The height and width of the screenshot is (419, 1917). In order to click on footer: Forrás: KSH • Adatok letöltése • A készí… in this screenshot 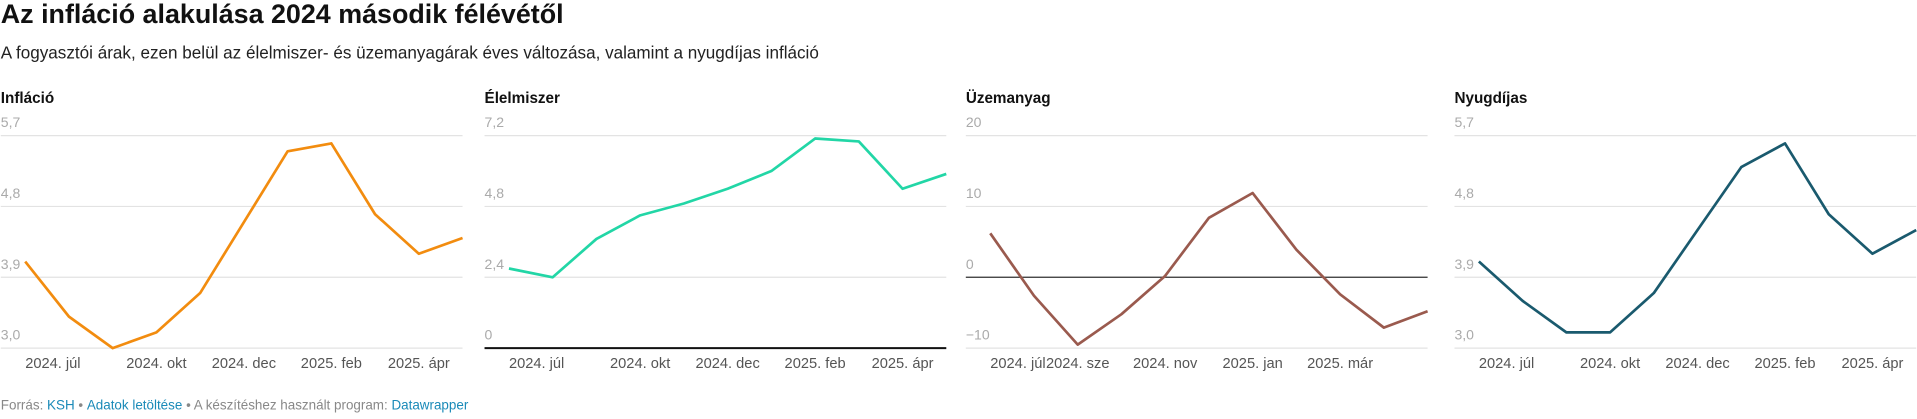, I will do `click(235, 404)`.